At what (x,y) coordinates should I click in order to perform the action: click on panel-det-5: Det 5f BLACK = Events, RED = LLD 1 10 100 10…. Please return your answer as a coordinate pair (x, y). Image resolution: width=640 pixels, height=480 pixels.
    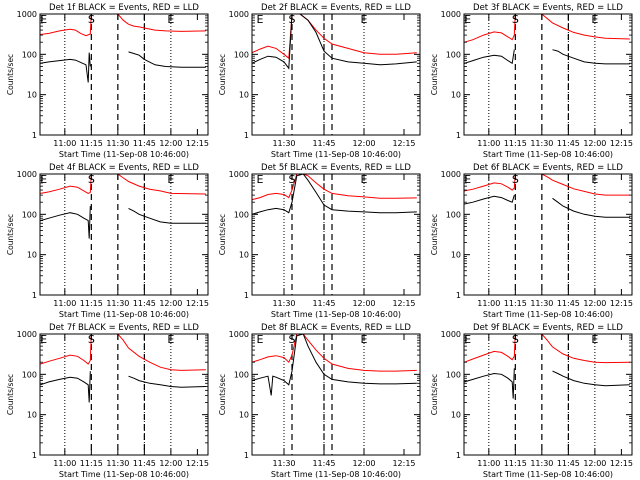
    Looking at the image, I should click on (319, 241).